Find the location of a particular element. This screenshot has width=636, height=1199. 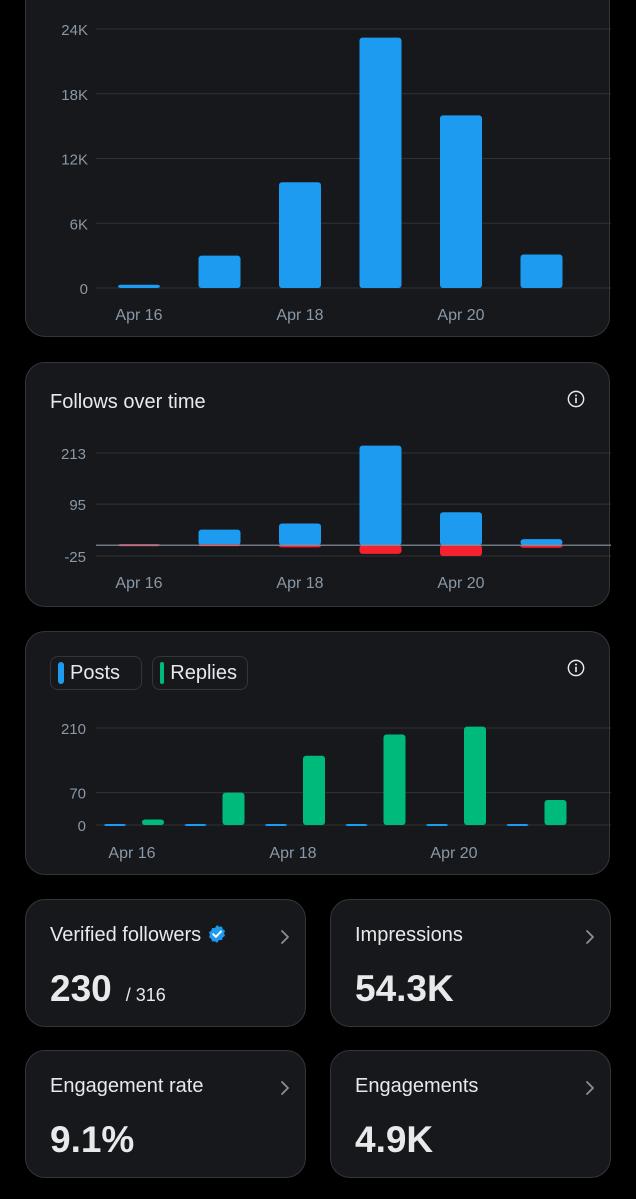

y-tick-label: 70 is located at coordinates (77, 794).